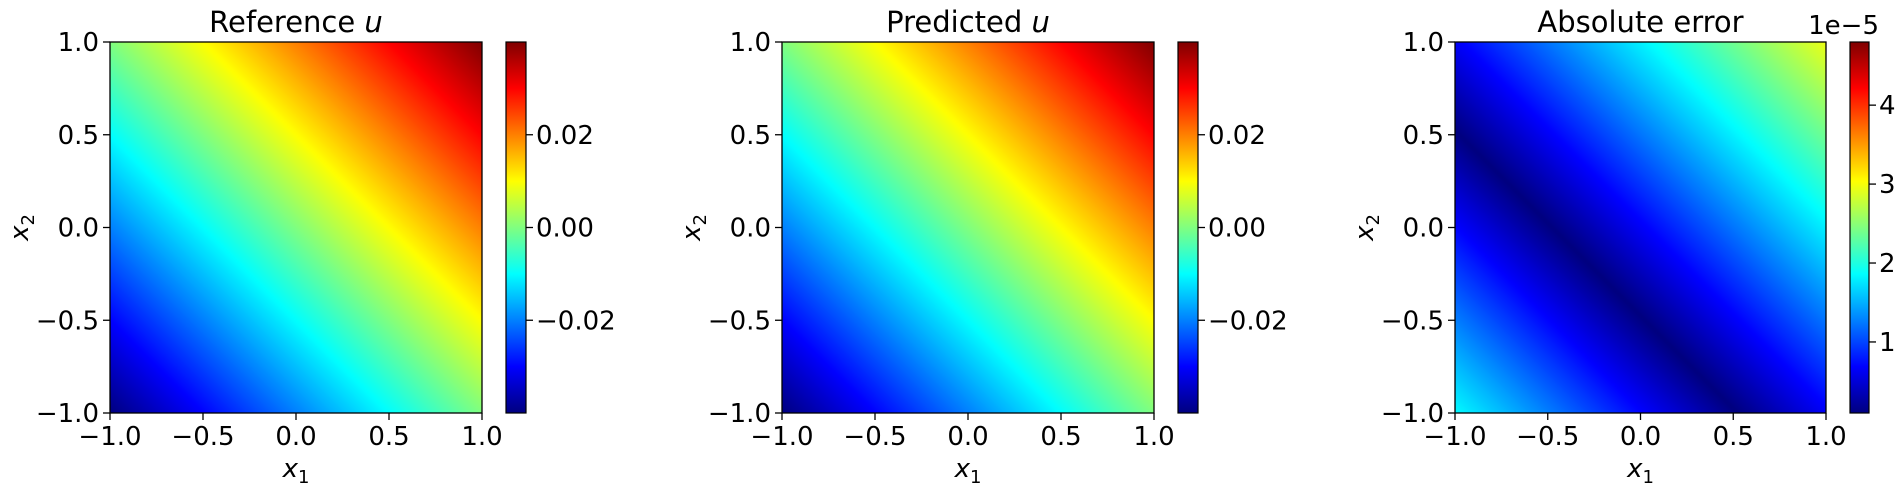 Image resolution: width=1899 pixels, height=484 pixels. I want to click on panel-title: Predicted u, so click(968, 22).